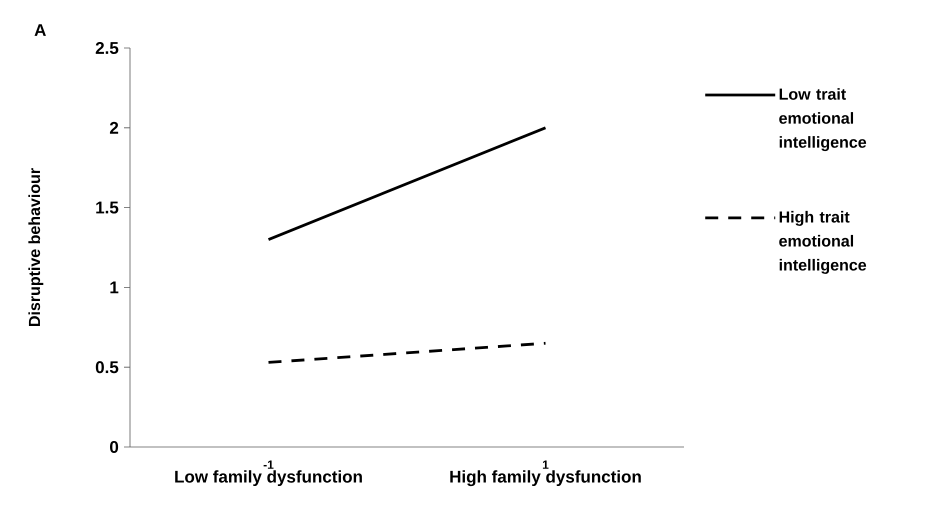 The height and width of the screenshot is (526, 939). Describe the element at coordinates (545, 464) in the screenshot. I see `text: 1` at that location.